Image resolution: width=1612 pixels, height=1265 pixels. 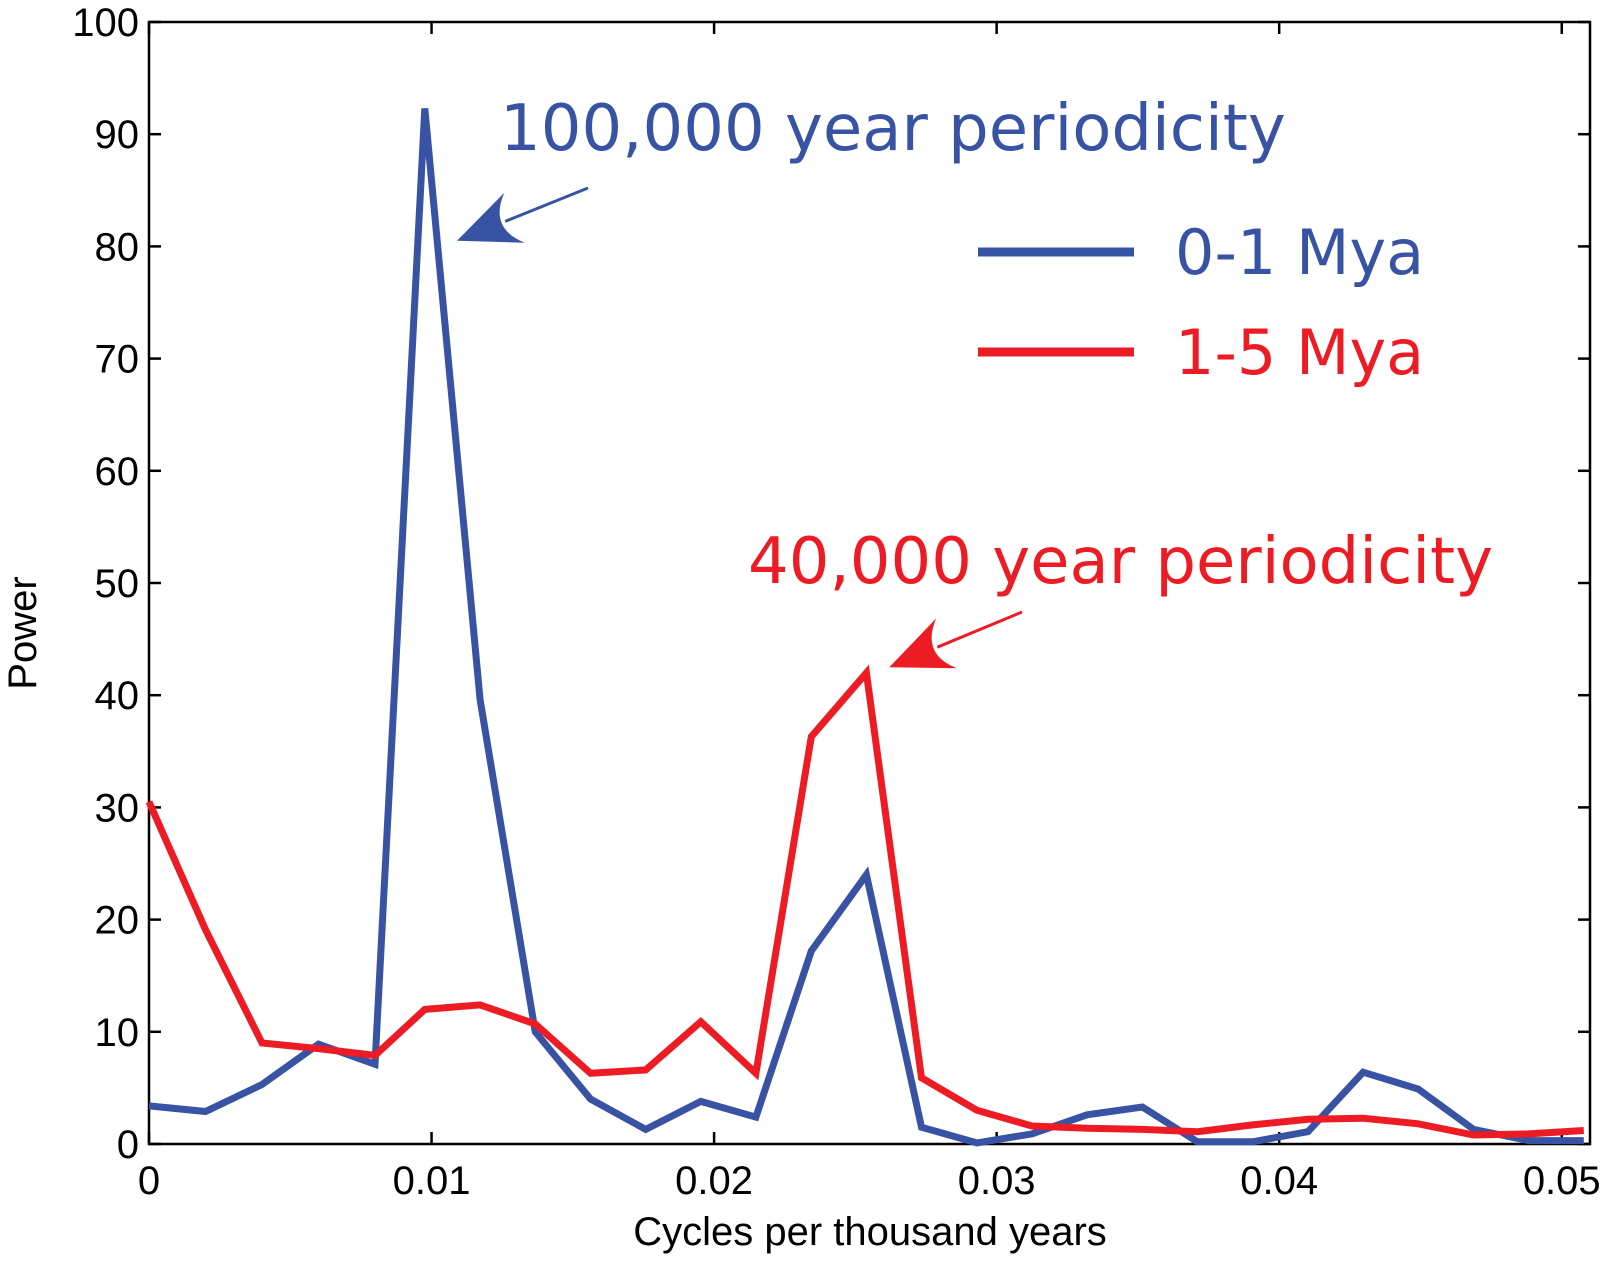 I want to click on y-tick-label: 70, so click(x=117, y=360).